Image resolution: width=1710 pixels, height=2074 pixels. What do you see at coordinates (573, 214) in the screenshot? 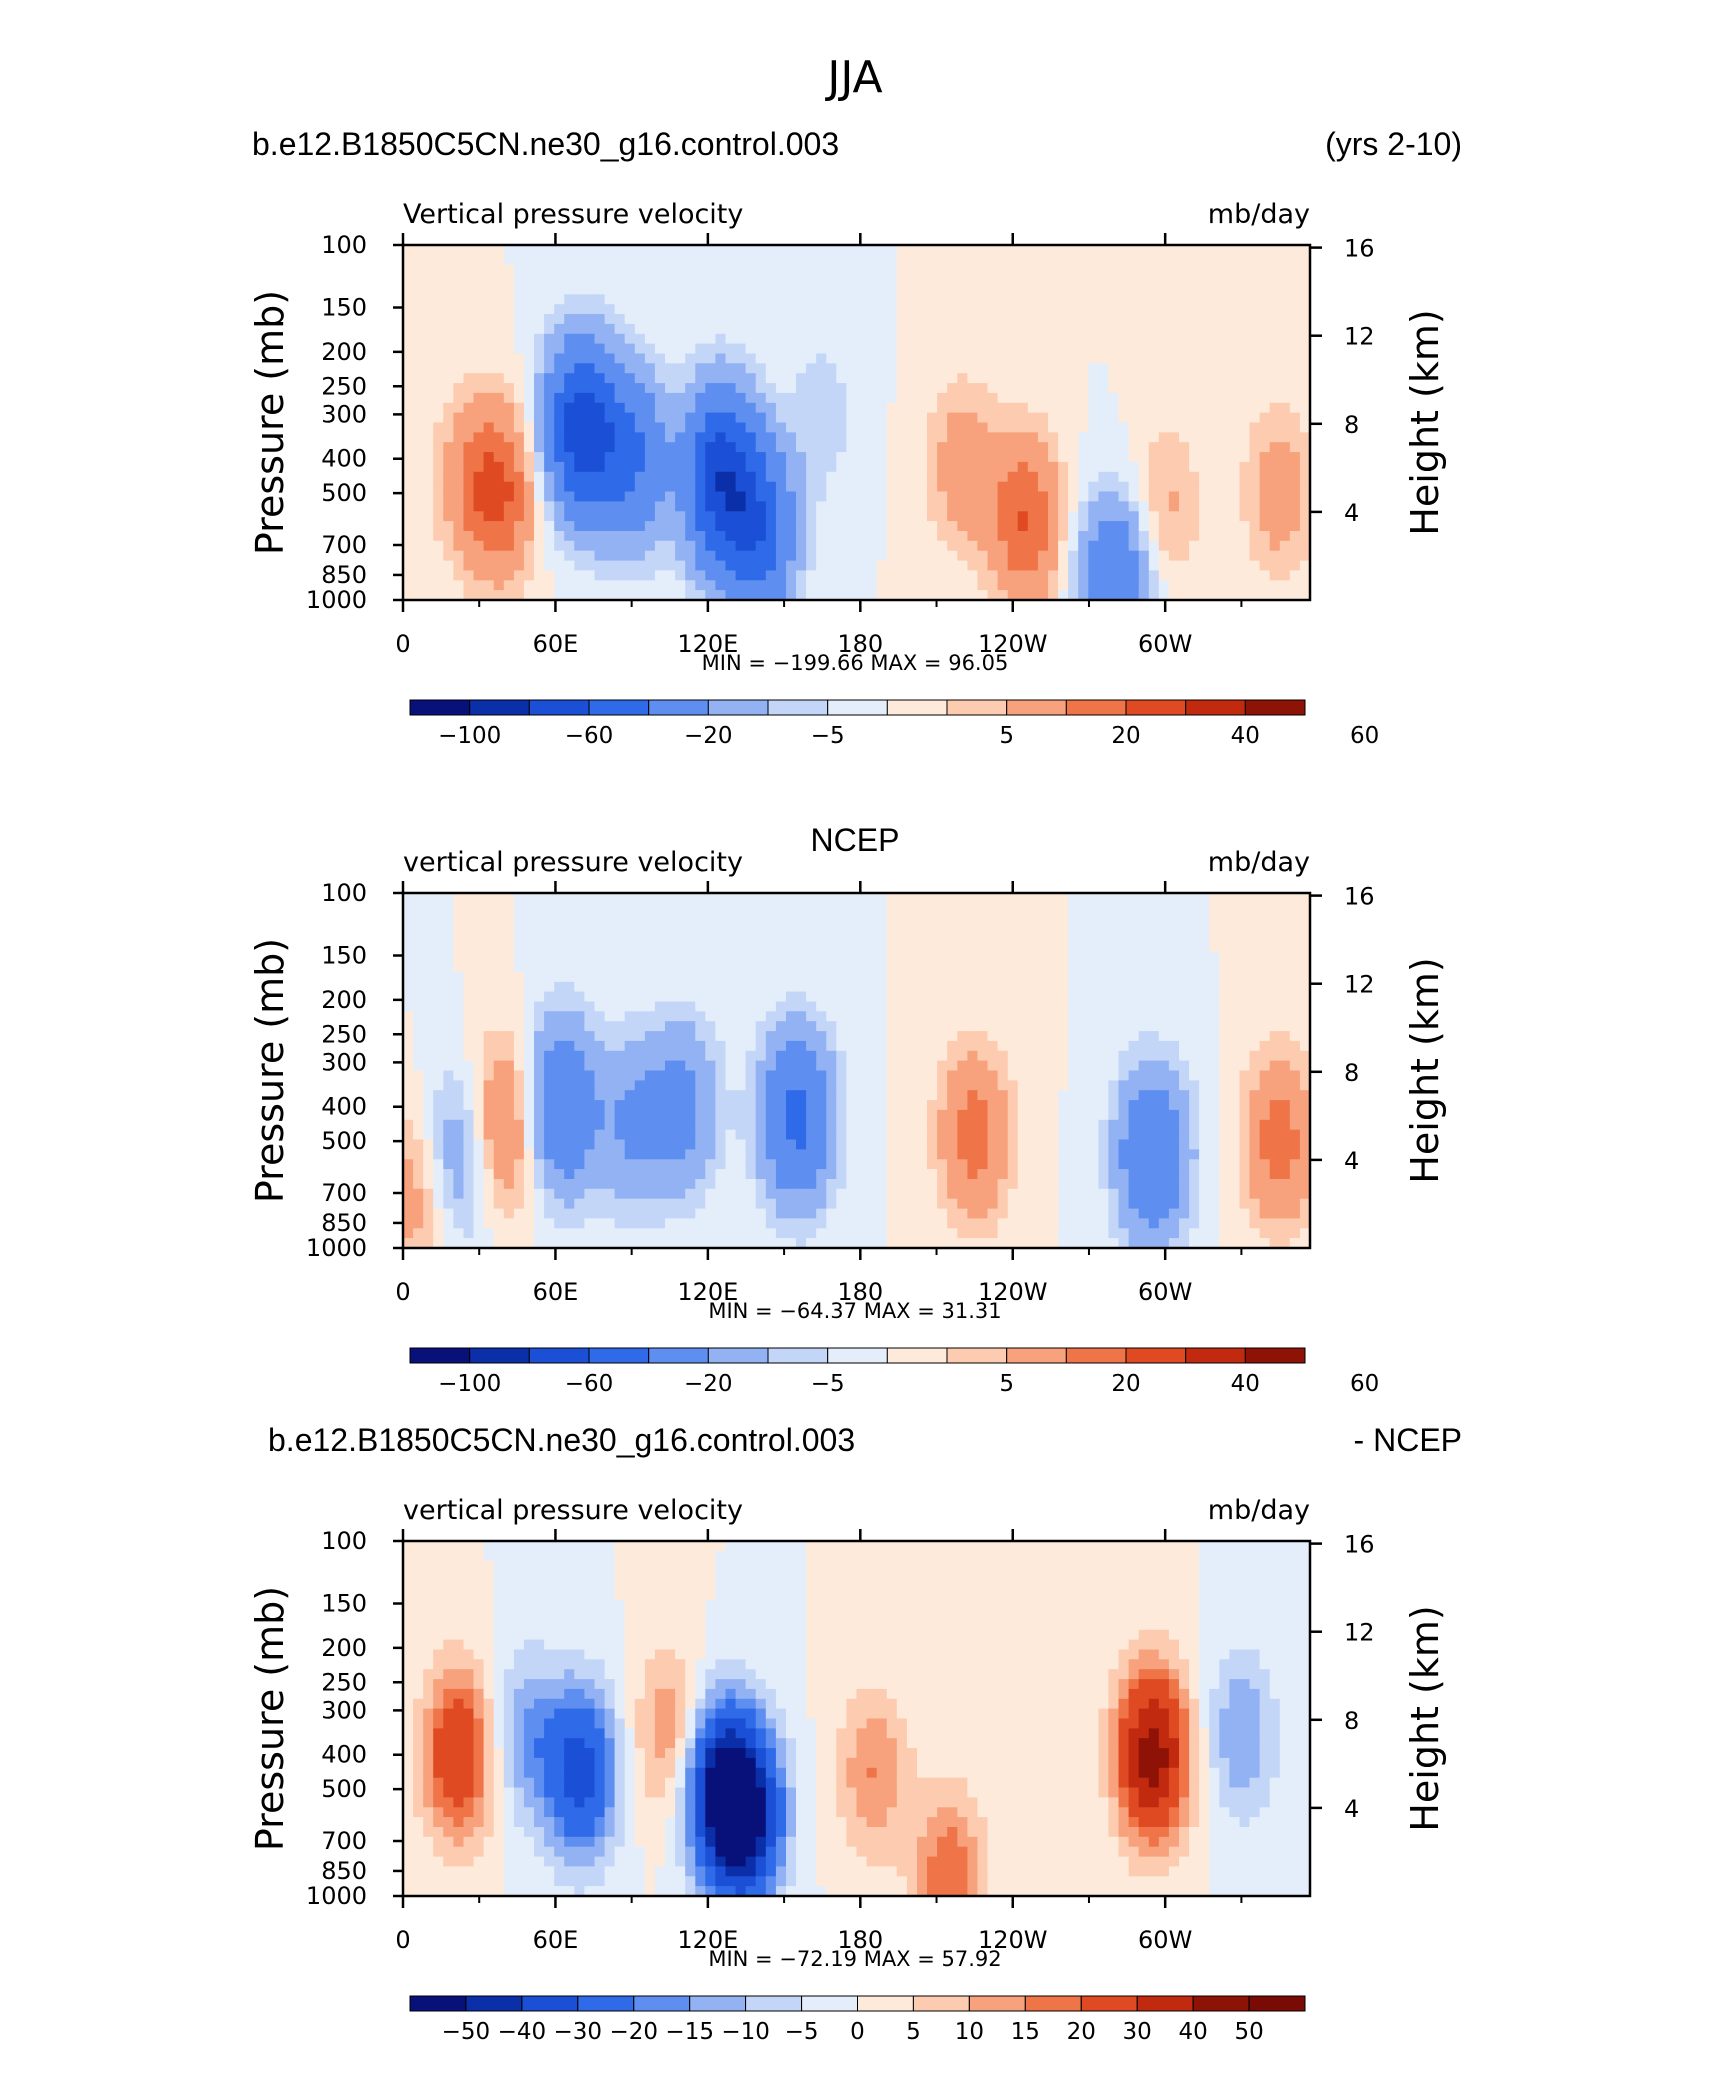
I see `variable-label: Vertical pressure velocity` at bounding box center [573, 214].